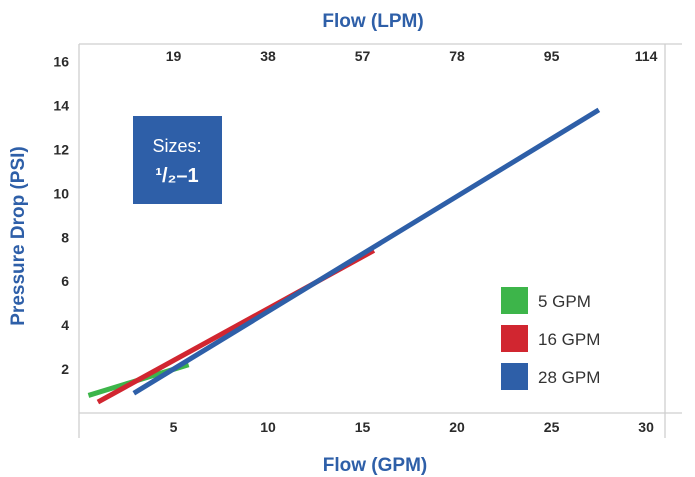  I want to click on x-tick-label: 30, so click(646, 427).